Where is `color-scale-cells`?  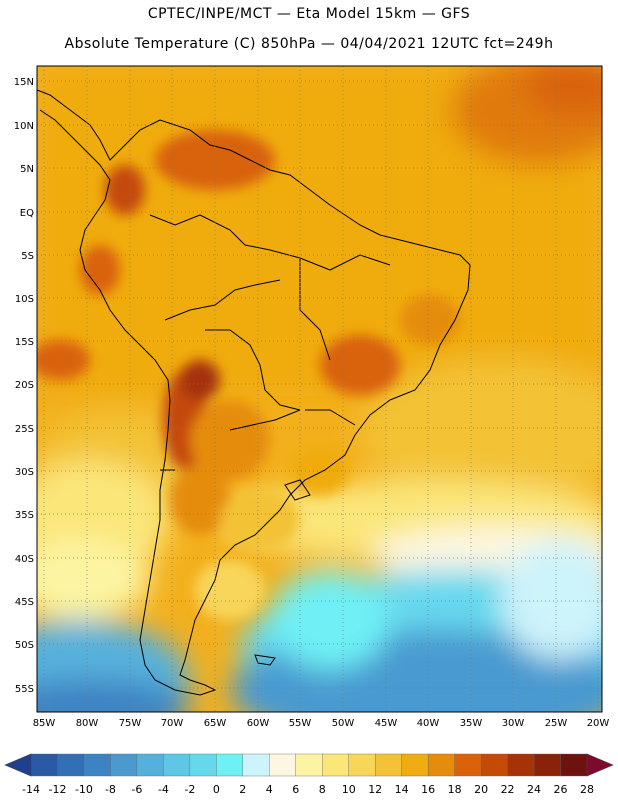
color-scale-cells is located at coordinates (309, 765).